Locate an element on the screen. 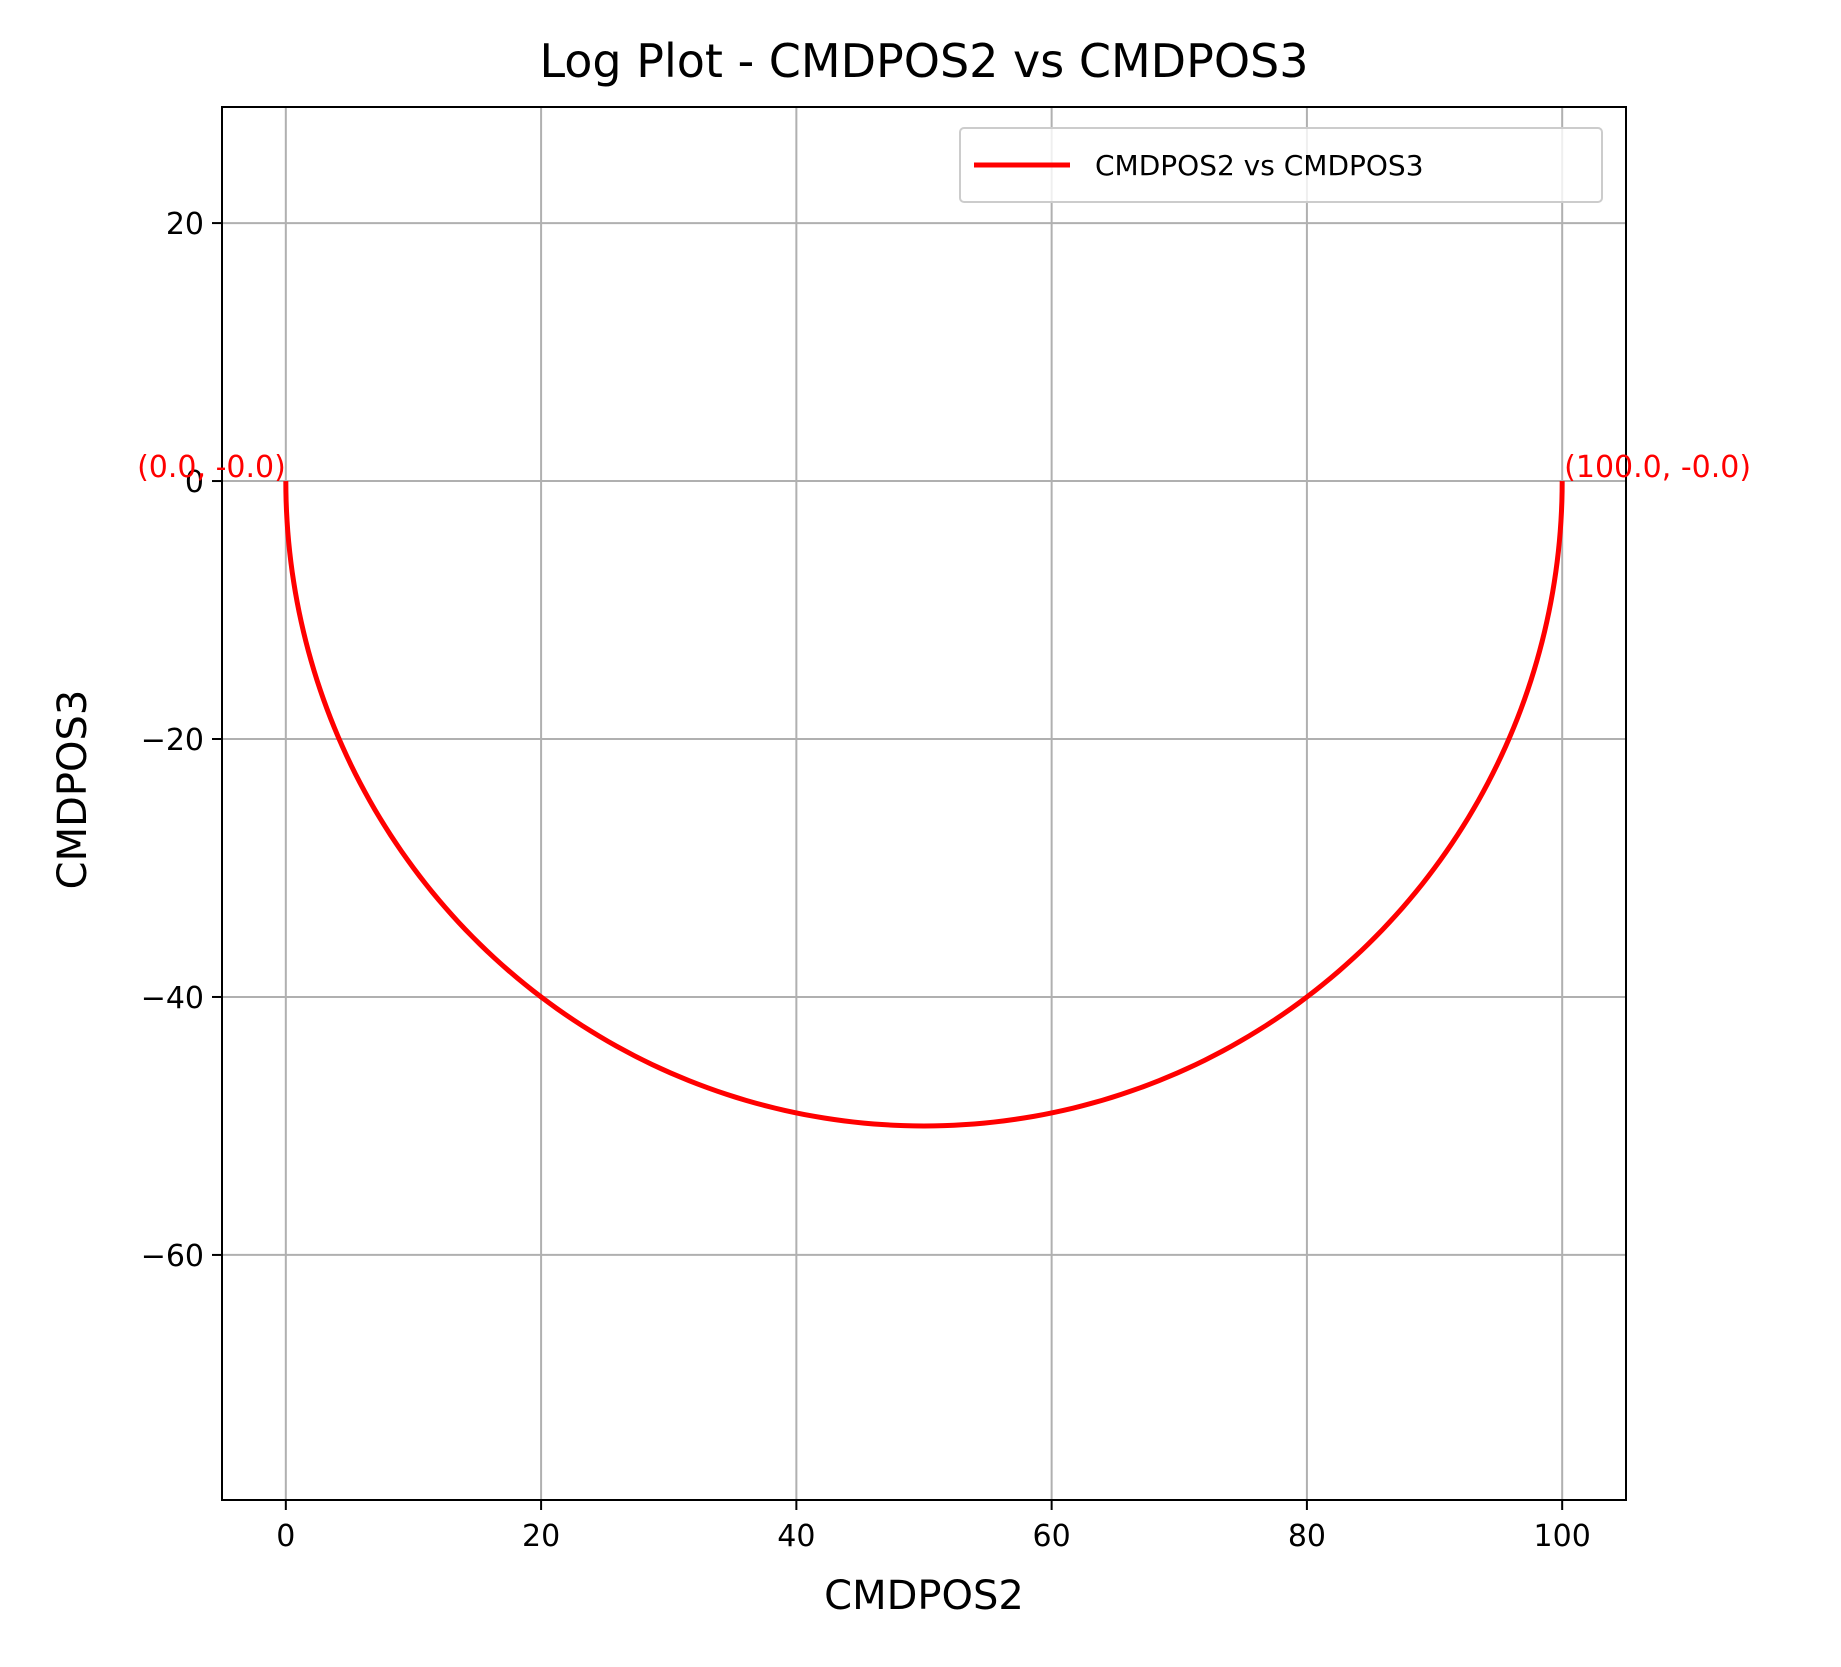 This screenshot has width=1841, height=1667. y-tick-label: −60 is located at coordinates (172, 1256).